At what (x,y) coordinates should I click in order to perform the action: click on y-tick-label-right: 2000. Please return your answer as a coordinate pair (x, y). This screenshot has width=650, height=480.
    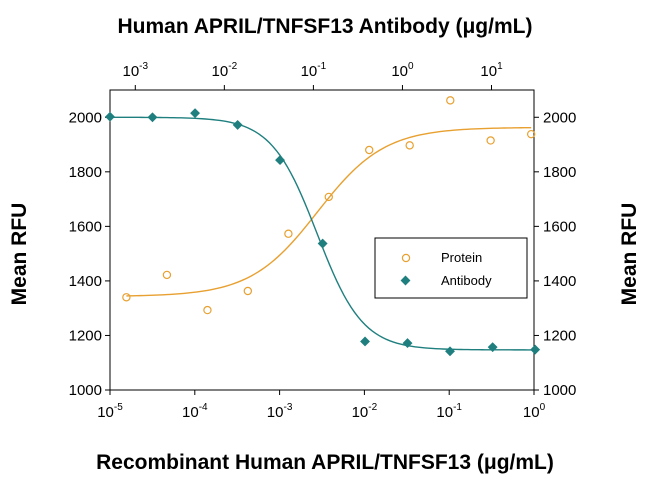
    Looking at the image, I should click on (559, 117).